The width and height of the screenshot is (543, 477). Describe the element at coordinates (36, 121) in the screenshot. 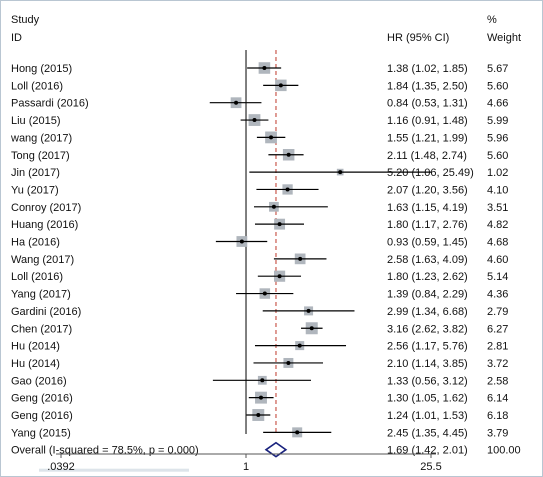

I see `study-label: Liu (2015)` at that location.